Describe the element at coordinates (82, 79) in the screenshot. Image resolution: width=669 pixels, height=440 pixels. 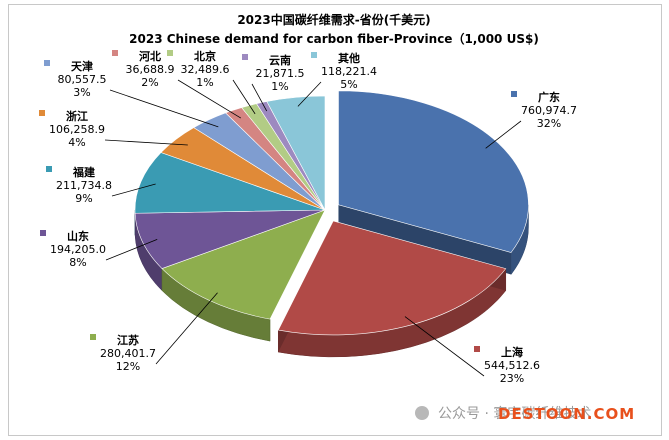
I see `slice-value-6: 80,557.5` at that location.